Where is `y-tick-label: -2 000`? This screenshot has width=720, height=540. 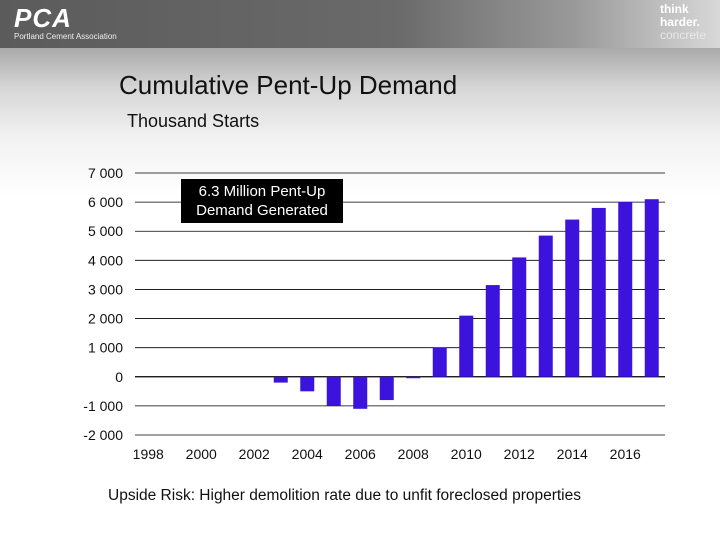
y-tick-label: -2 000 is located at coordinates (103, 435).